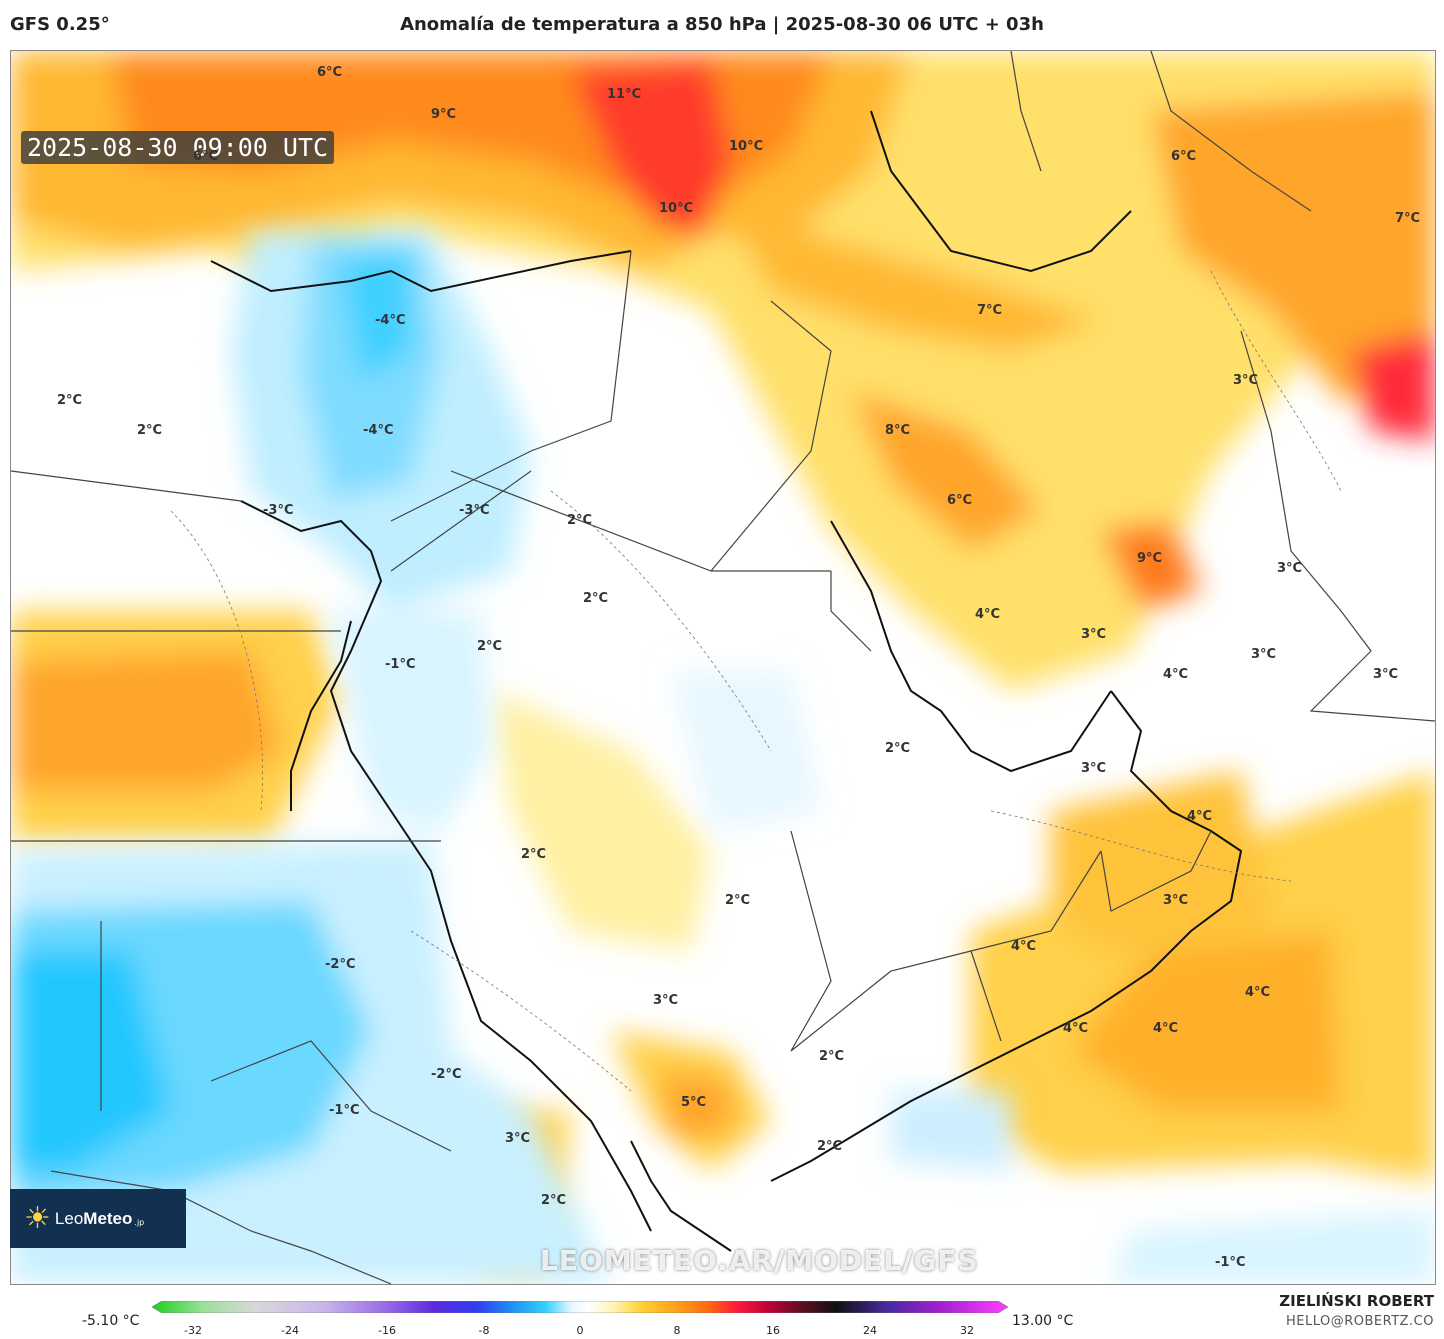 Image resolution: width=1444 pixels, height=1339 pixels. Describe the element at coordinates (93, 1218) in the screenshot. I see `logo-text: LeoMeteo` at that location.